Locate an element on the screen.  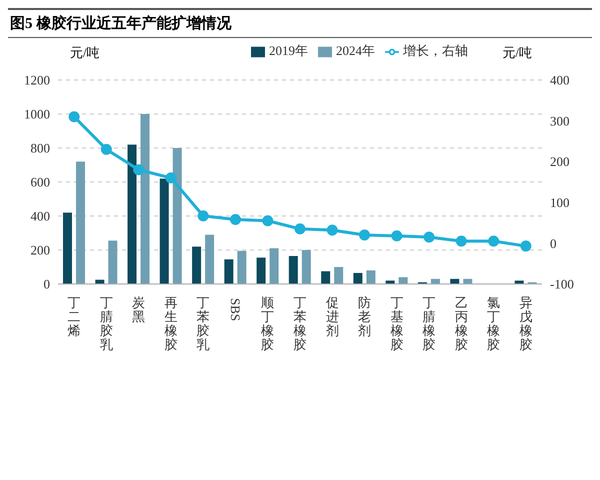
y2-tick-label: 100 is located at coordinates (560, 202).